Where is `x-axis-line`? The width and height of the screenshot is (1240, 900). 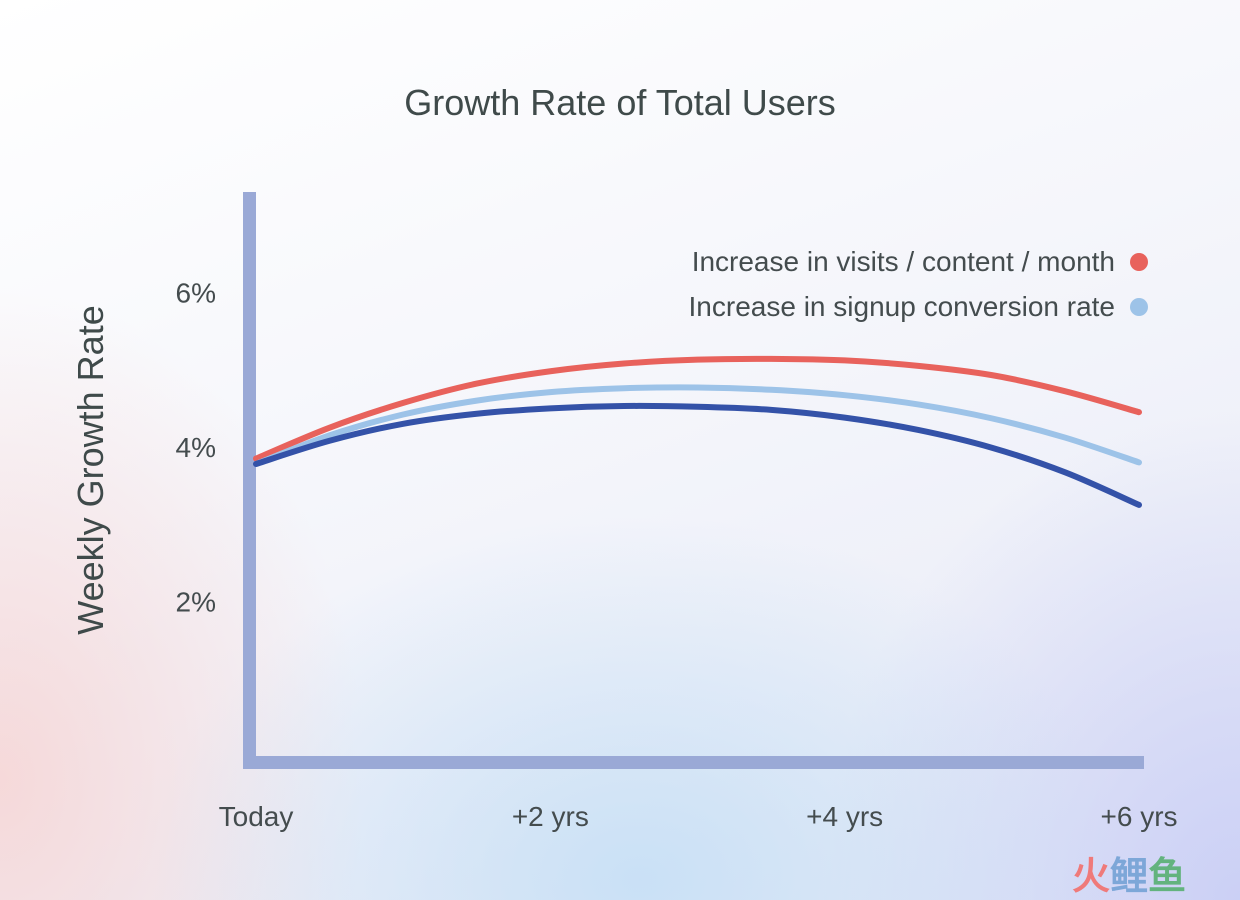 x-axis-line is located at coordinates (693, 762).